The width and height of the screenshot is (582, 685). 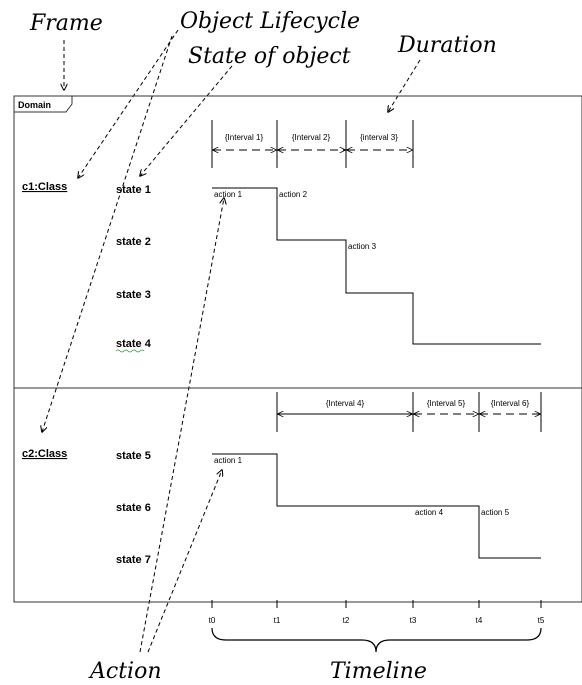 I want to click on class-label-c1: c1:Class, so click(x=44, y=187).